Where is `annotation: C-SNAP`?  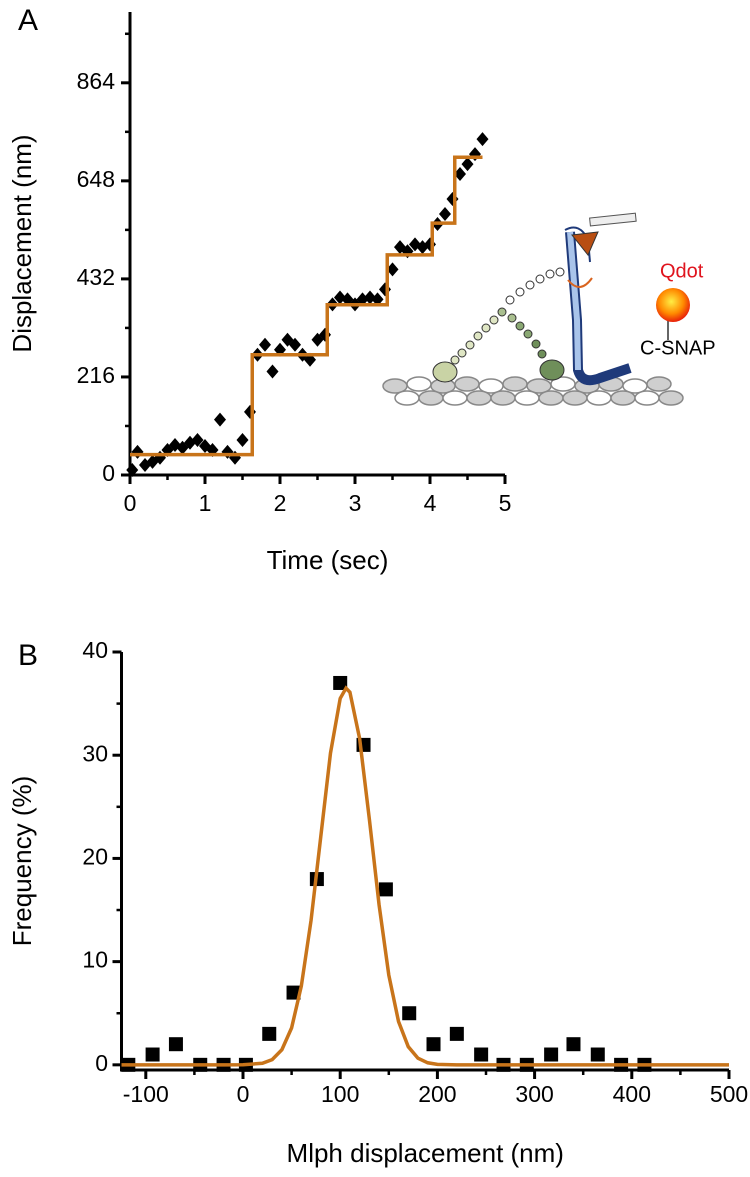 annotation: C-SNAP is located at coordinates (678, 348).